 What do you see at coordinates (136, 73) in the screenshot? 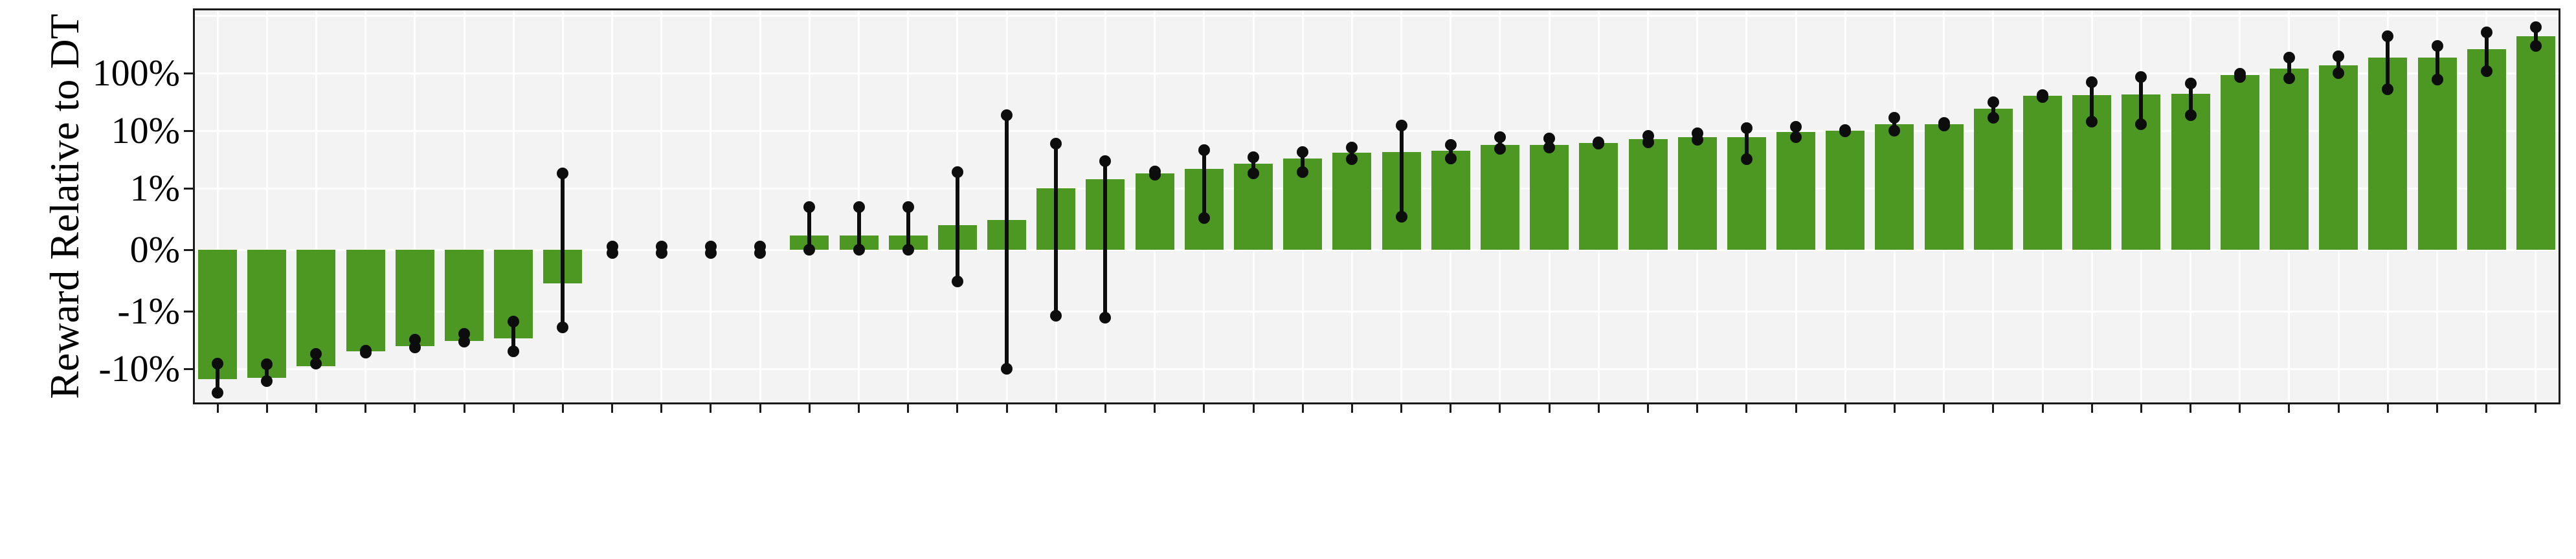
I see `y-tick-label: 100%` at bounding box center [136, 73].